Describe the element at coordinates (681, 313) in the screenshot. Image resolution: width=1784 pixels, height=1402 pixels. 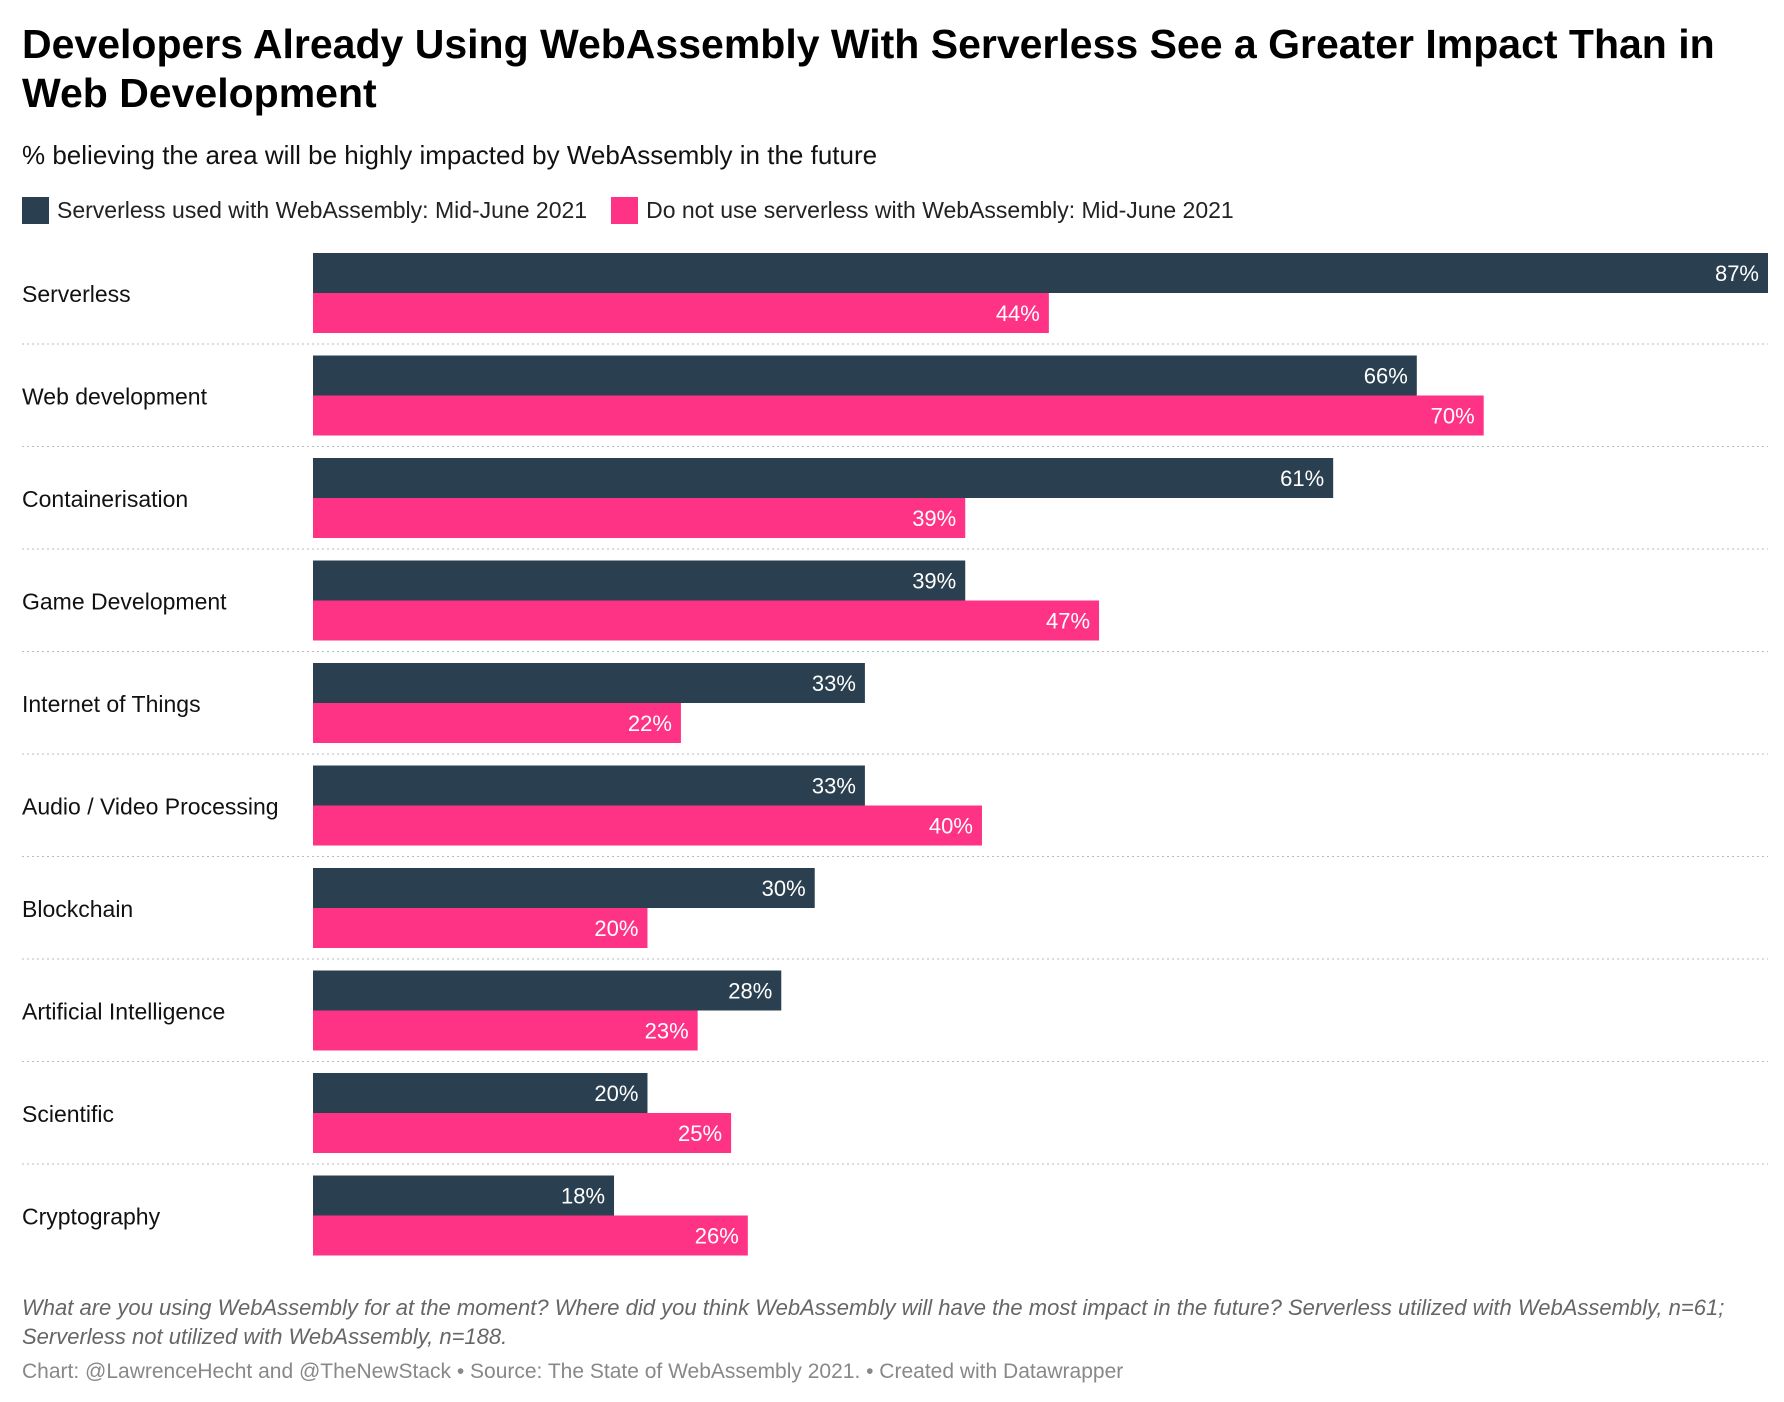
I see `bar-serverless-not-used` at that location.